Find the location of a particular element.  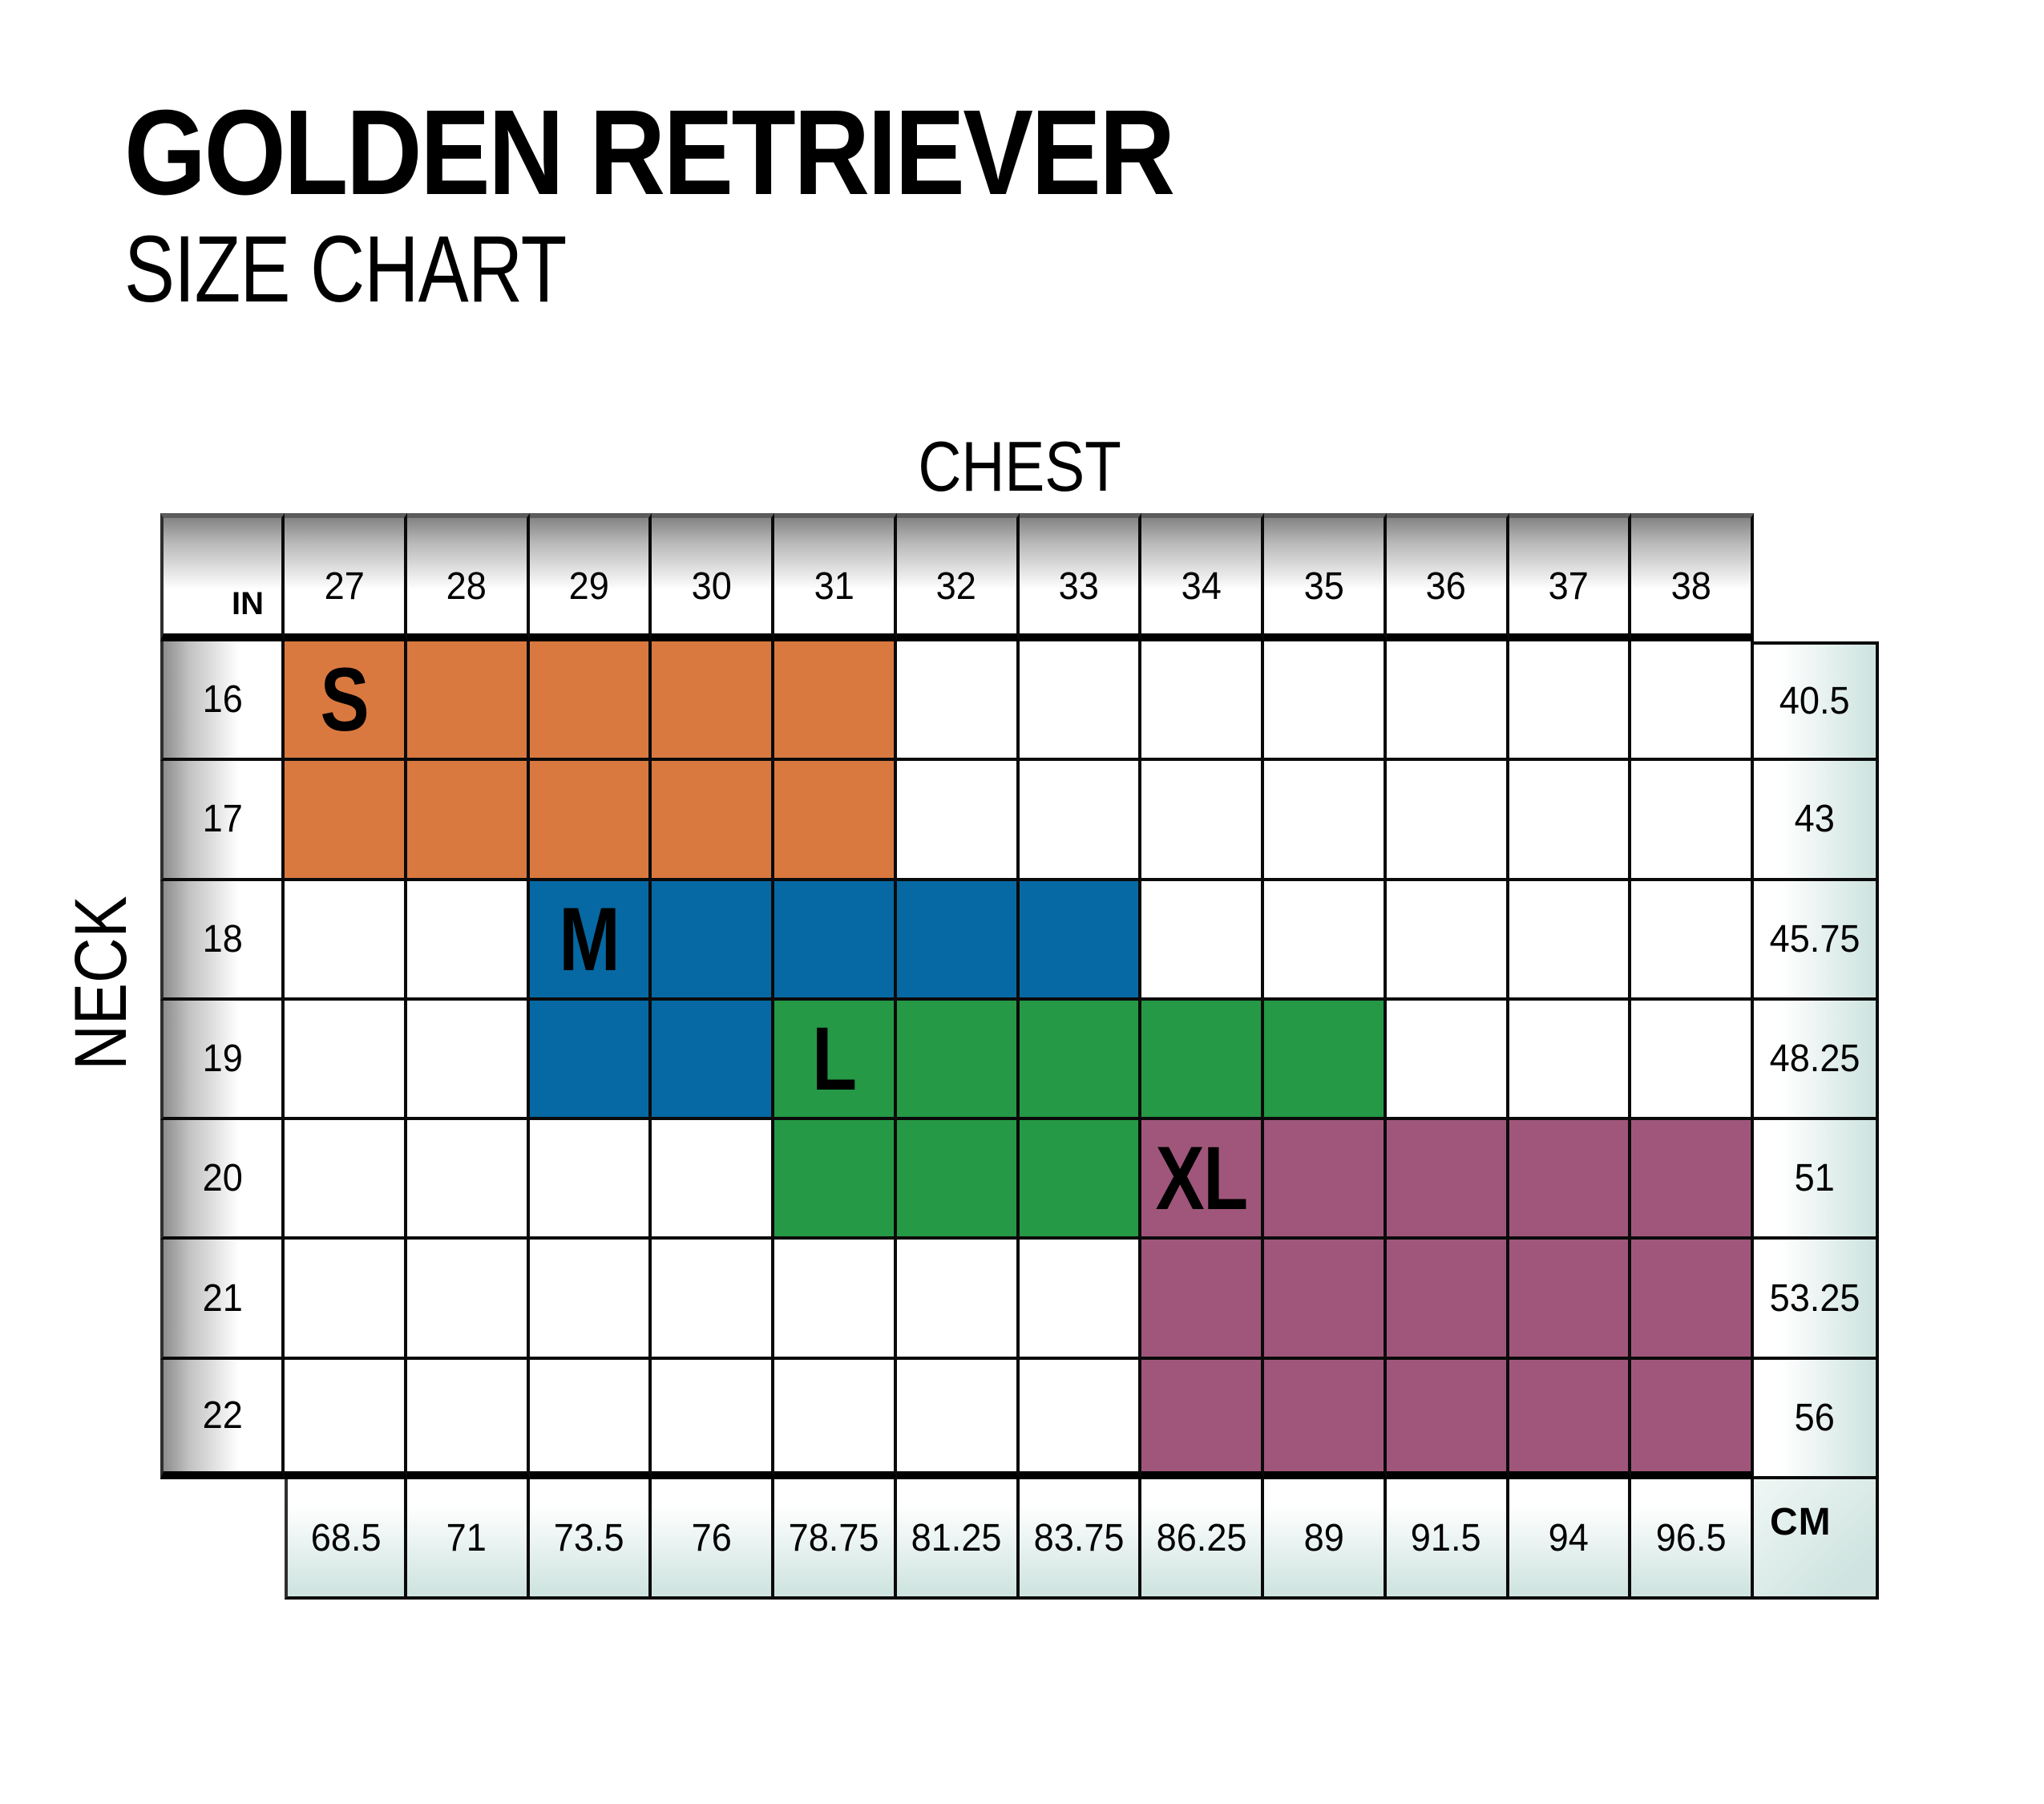

size-l-label: L is located at coordinates (835, 1059).